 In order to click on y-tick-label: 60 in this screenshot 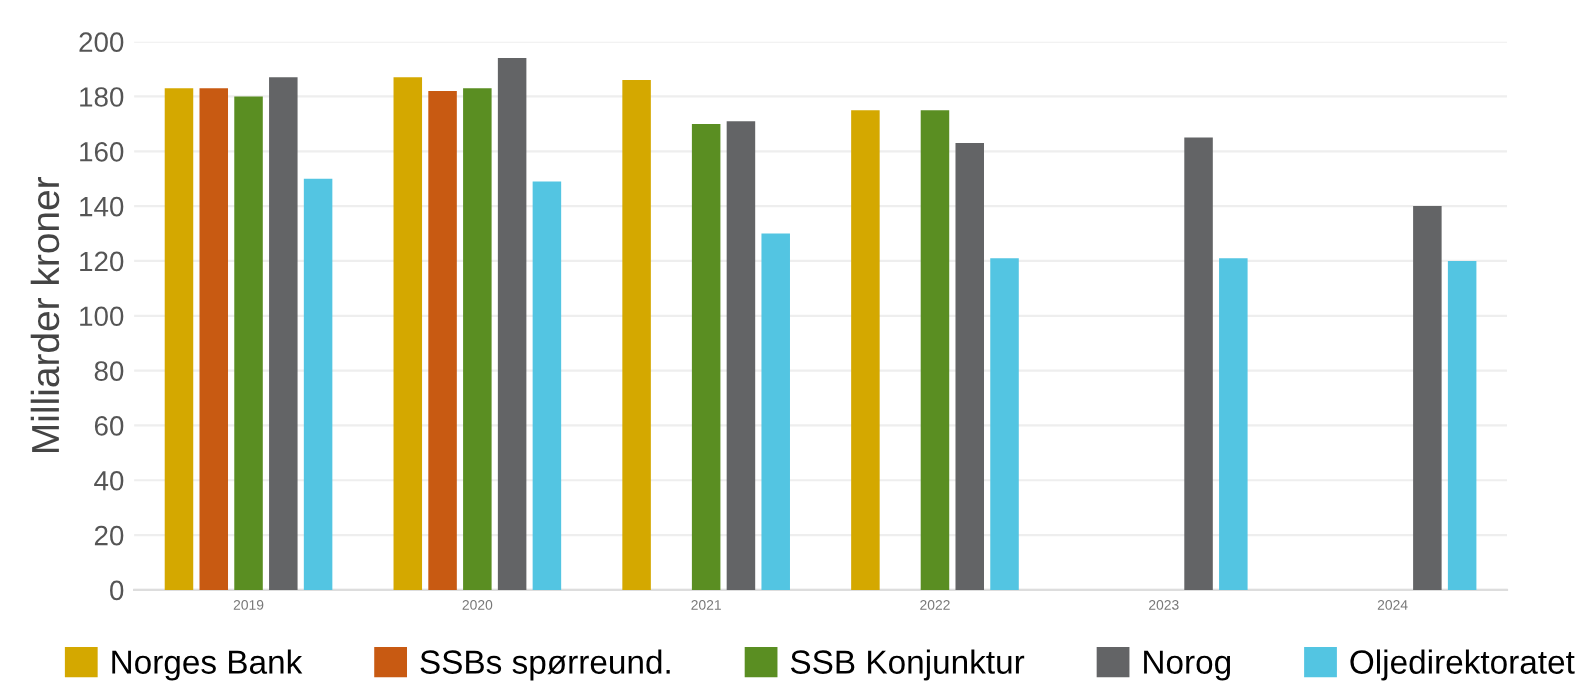, I will do `click(109, 426)`.